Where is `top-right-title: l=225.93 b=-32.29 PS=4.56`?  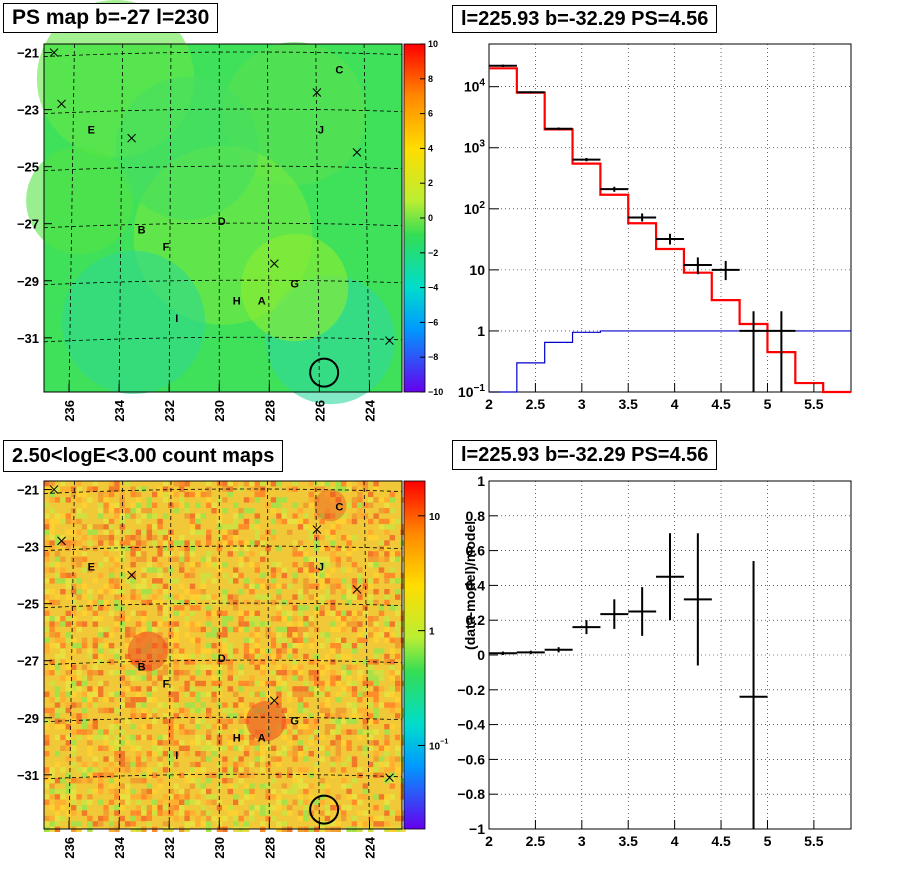 top-right-title: l=225.93 b=-32.29 PS=4.56 is located at coordinates (585, 19).